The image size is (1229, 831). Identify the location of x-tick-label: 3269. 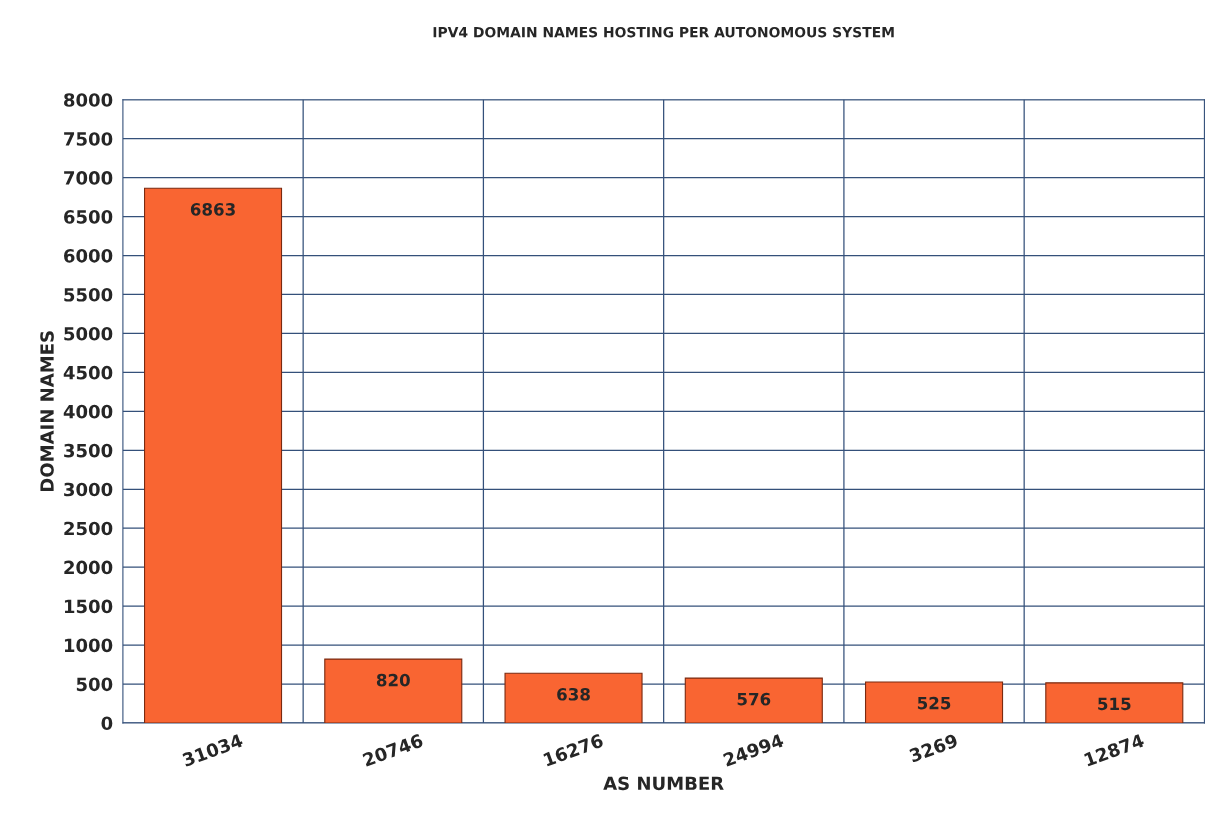
(933, 748).